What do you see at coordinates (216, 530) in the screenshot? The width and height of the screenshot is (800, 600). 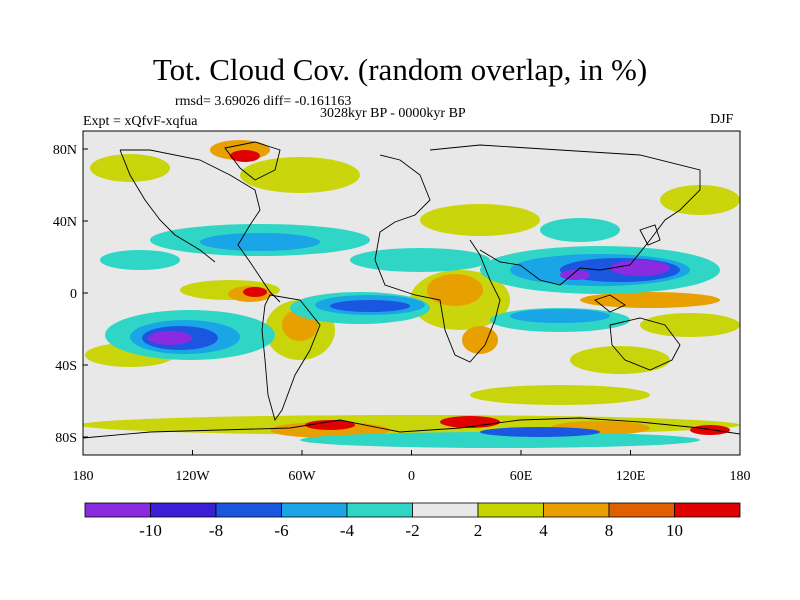 I see `colorbar-label: -8` at bounding box center [216, 530].